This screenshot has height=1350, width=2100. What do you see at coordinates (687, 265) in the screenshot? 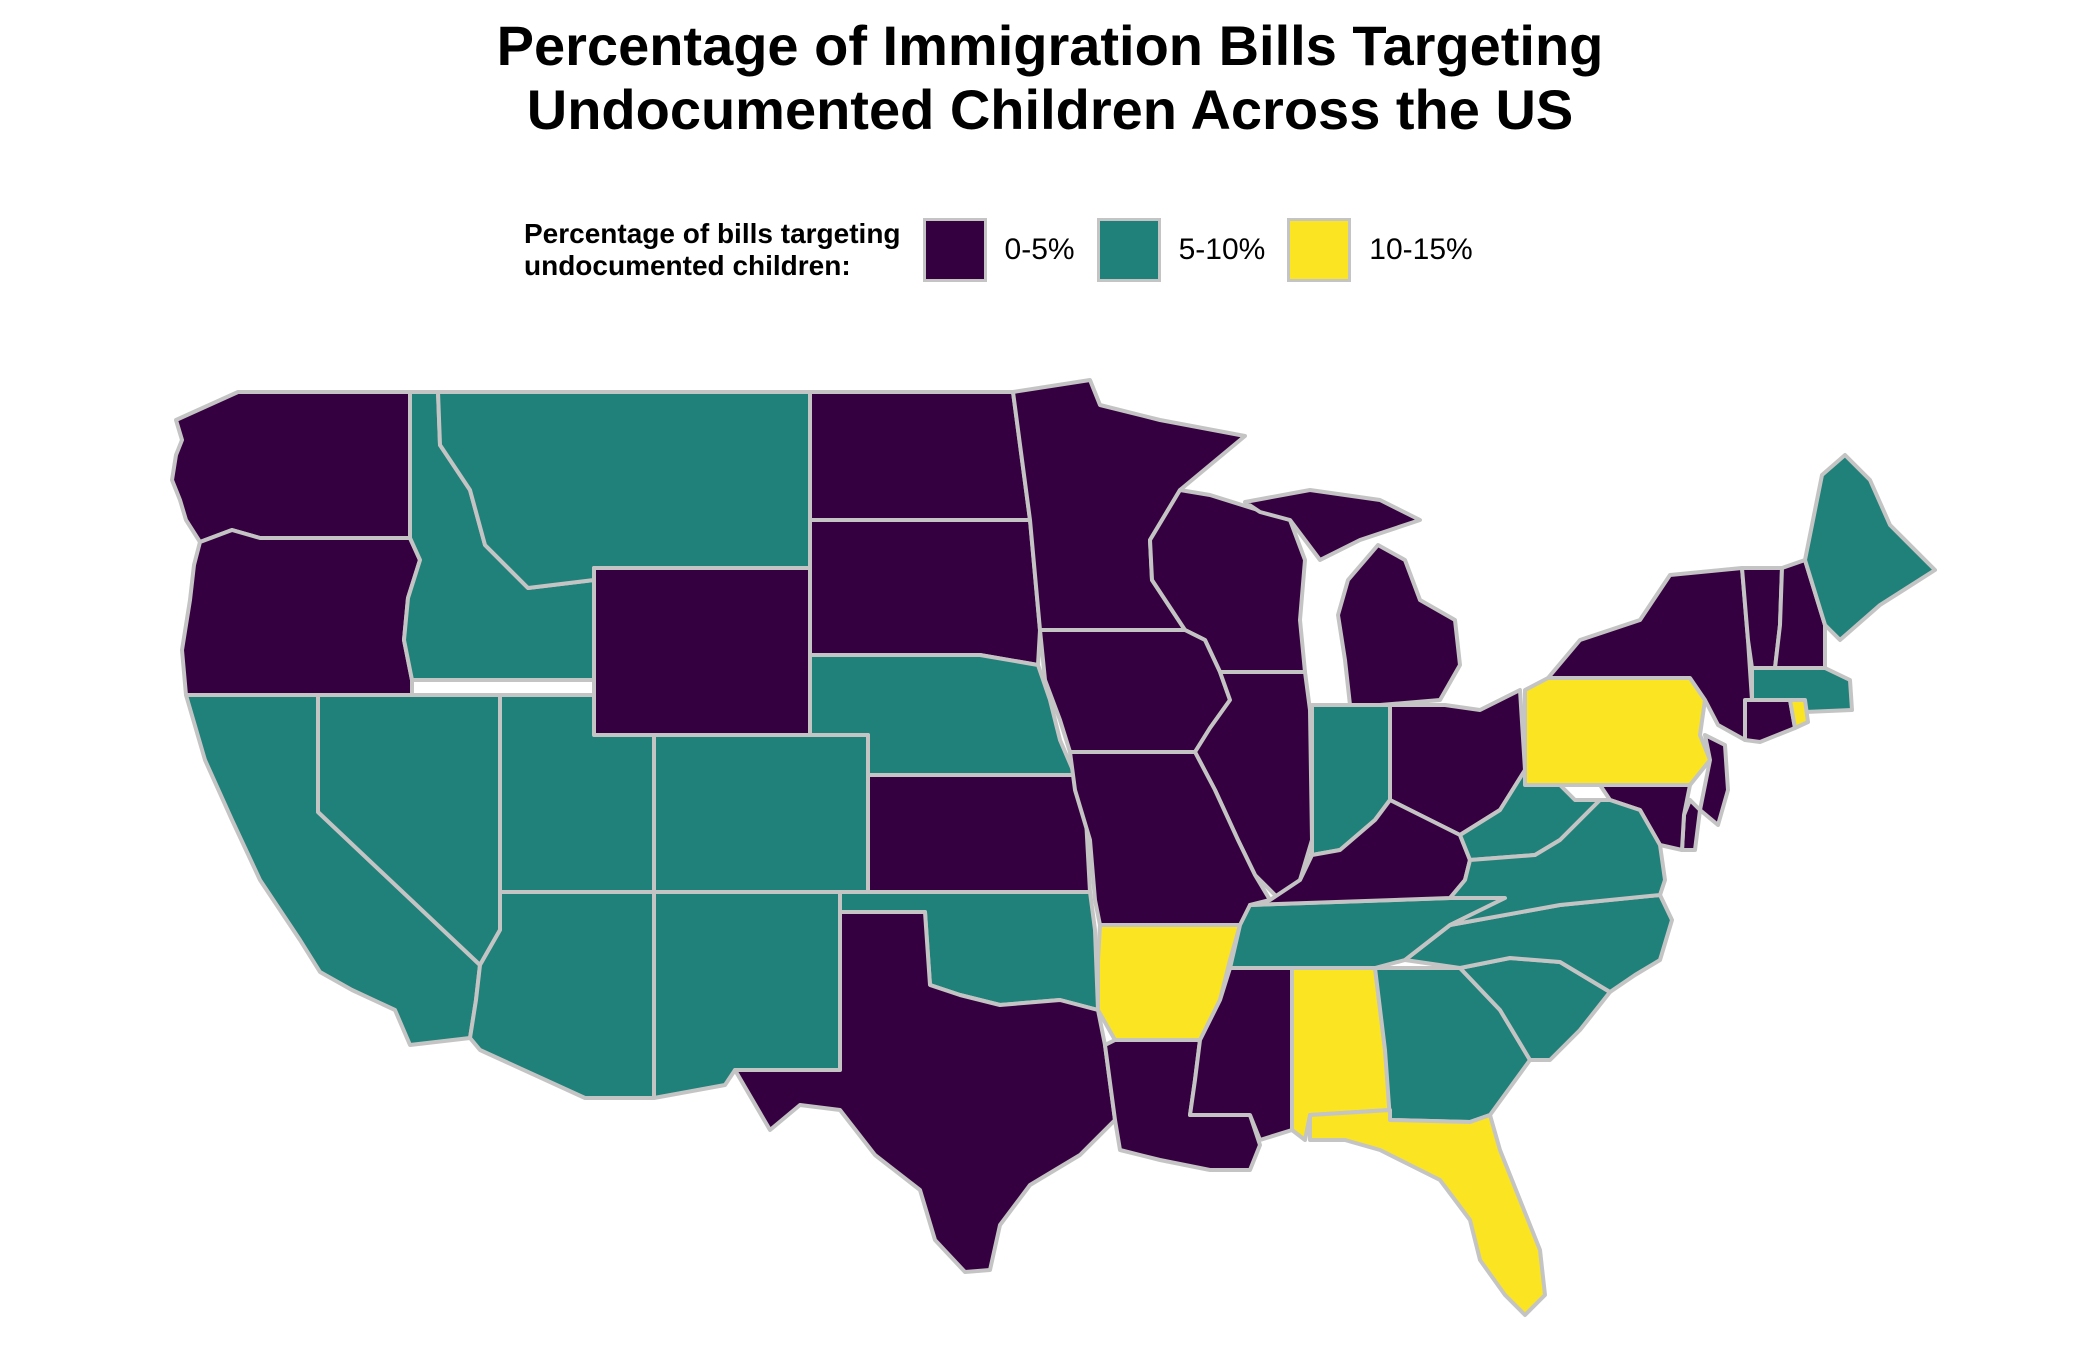
I see `legend-title-line-2: undocumented children:` at bounding box center [687, 265].